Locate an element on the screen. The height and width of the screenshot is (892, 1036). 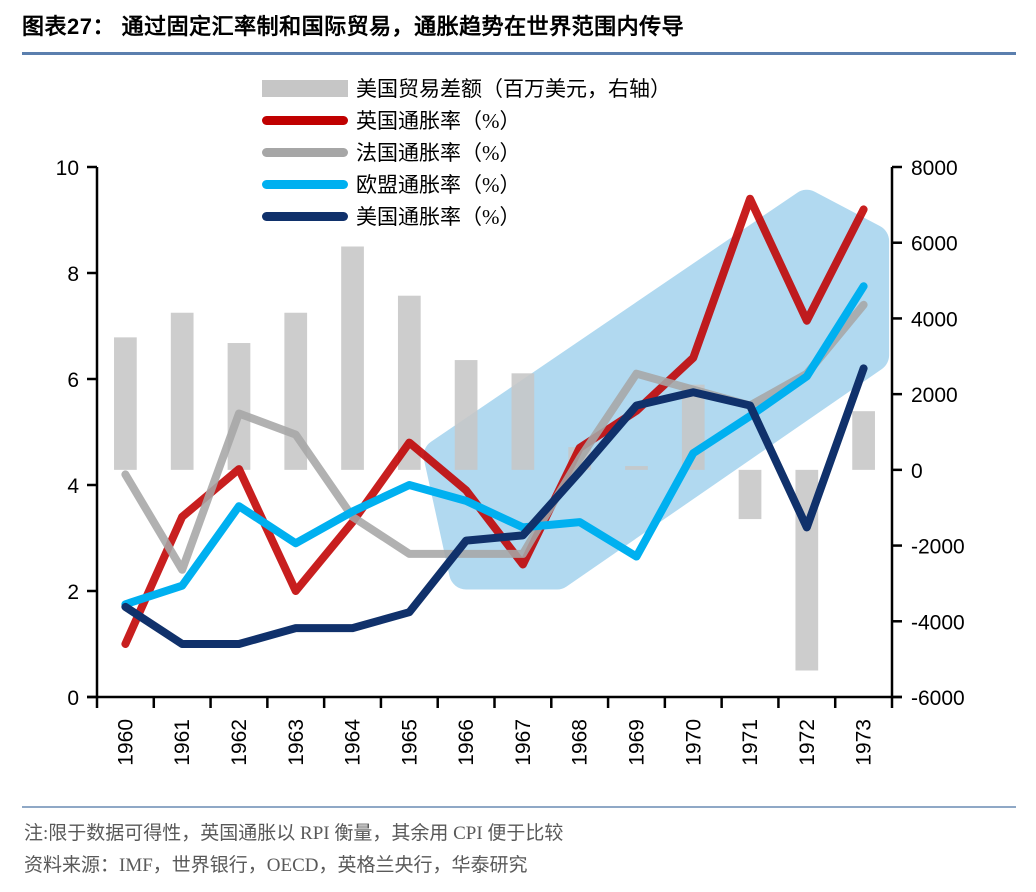
legend-swatch-bar-icon is located at coordinates (305, 88).